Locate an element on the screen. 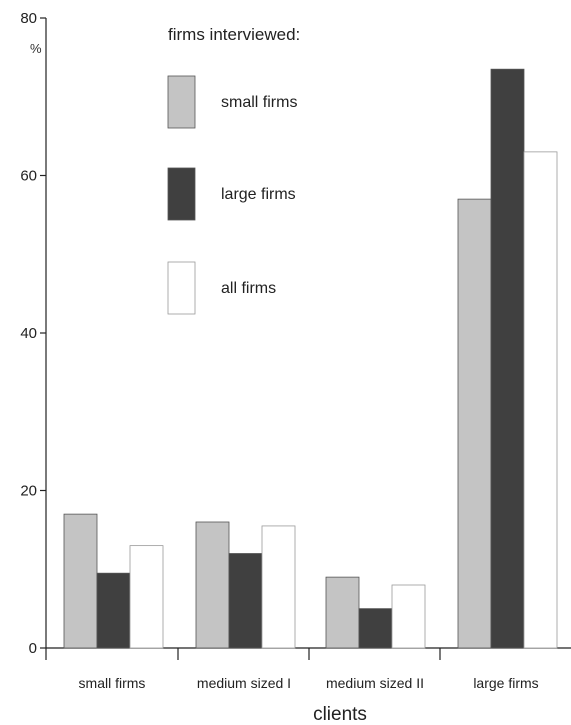 This screenshot has height=725, width=571. y-tick-label: 60 is located at coordinates (28, 176).